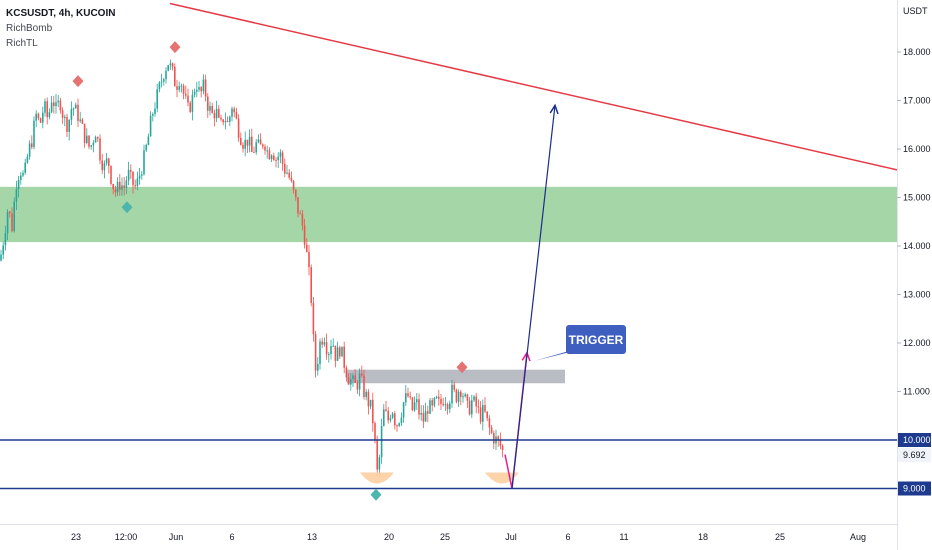  I want to click on time-axis-label: 11, so click(623, 537).